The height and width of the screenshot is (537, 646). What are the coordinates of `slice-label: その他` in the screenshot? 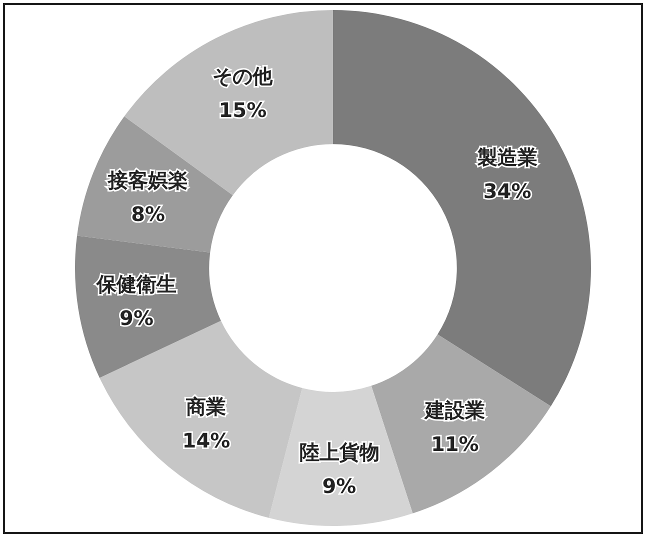 It's located at (243, 76).